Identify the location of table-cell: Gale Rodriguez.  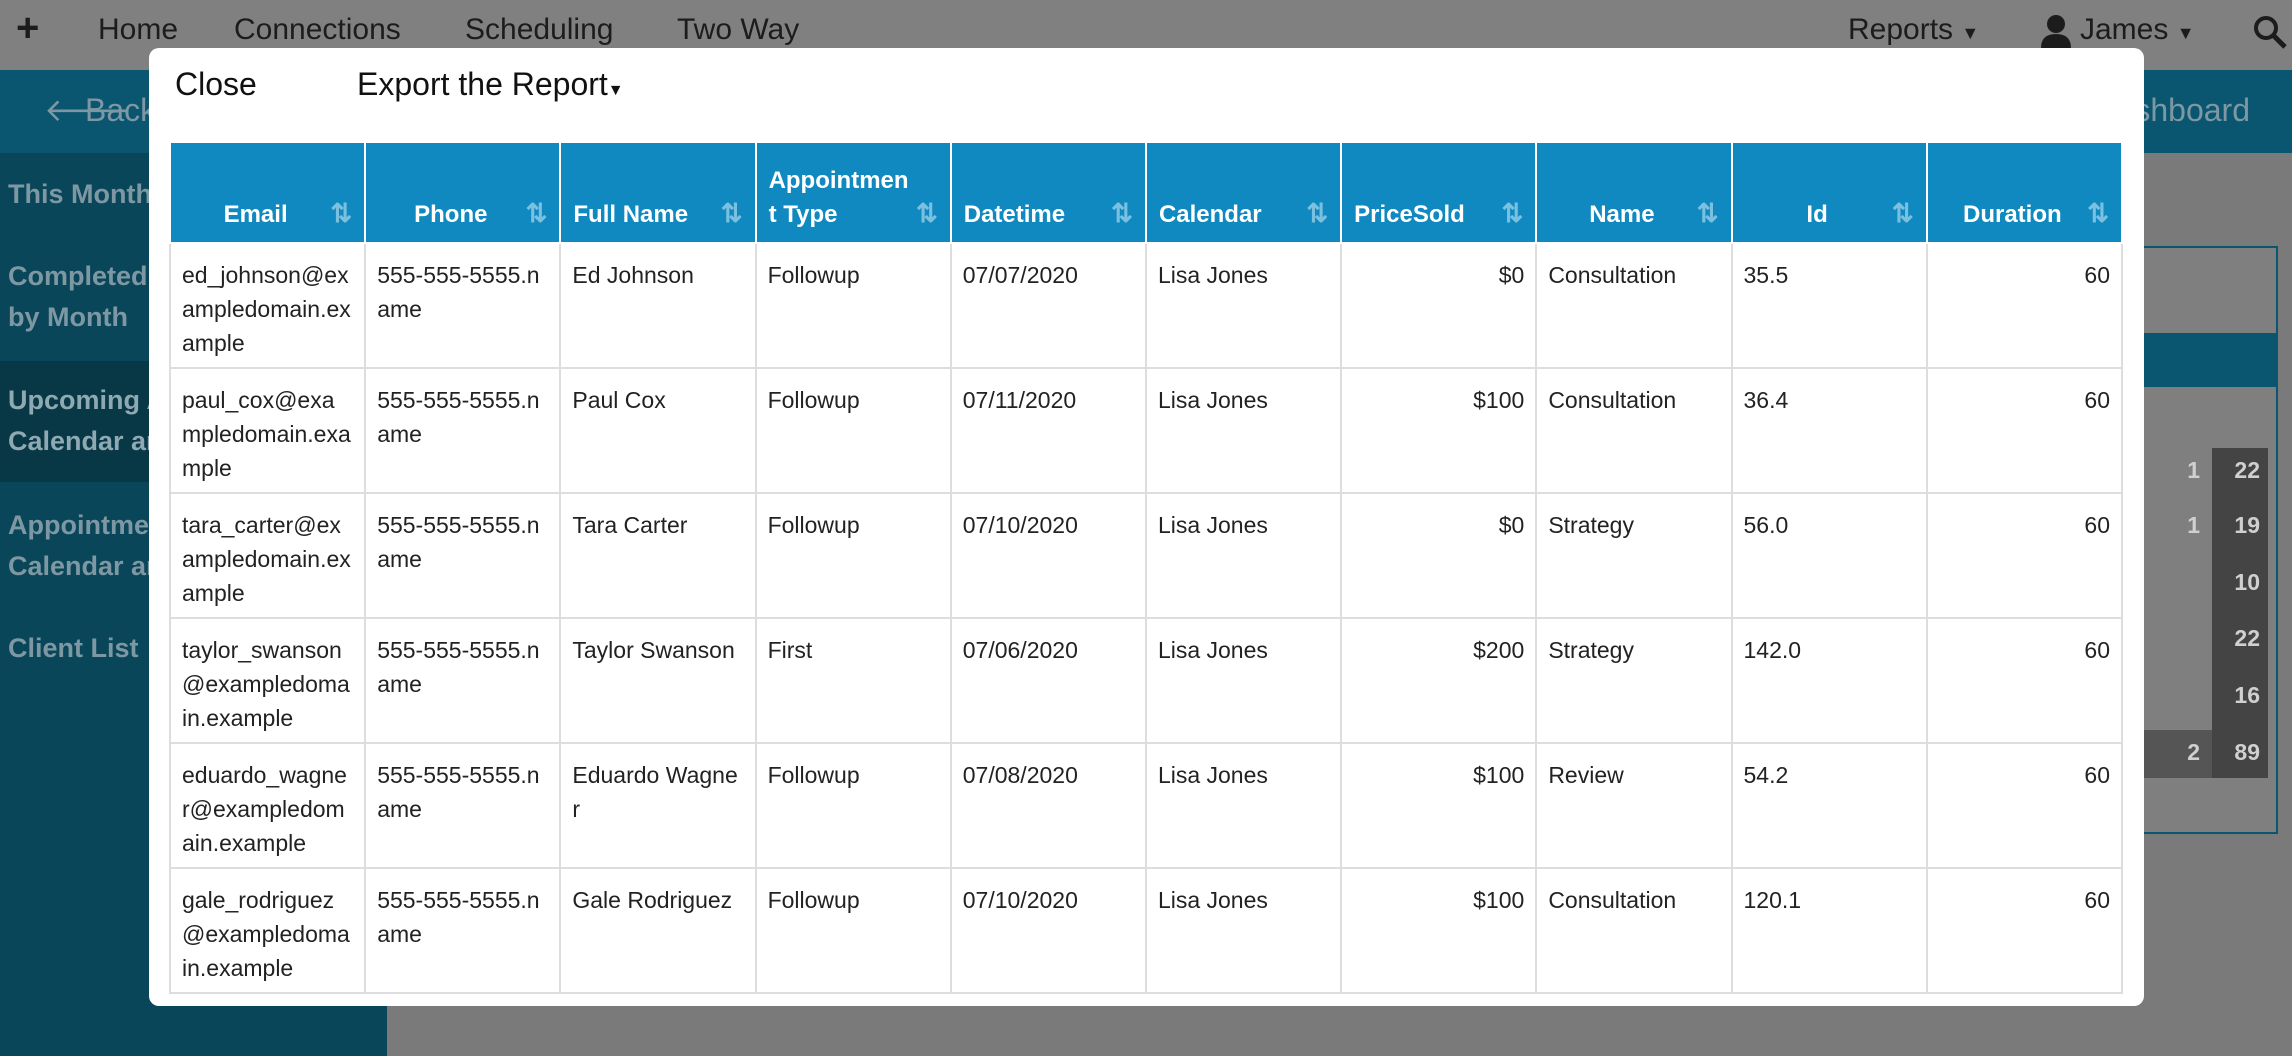
(658, 930).